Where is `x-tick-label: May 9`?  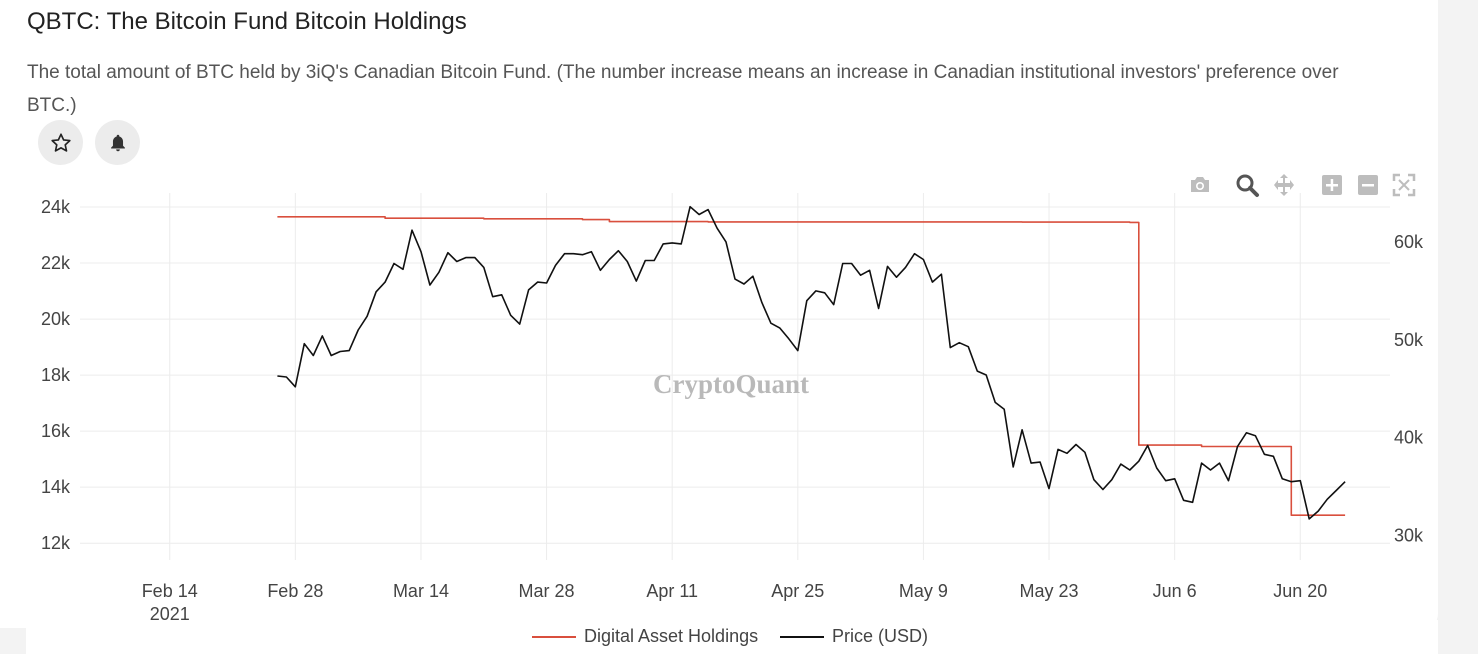 x-tick-label: May 9 is located at coordinates (923, 591).